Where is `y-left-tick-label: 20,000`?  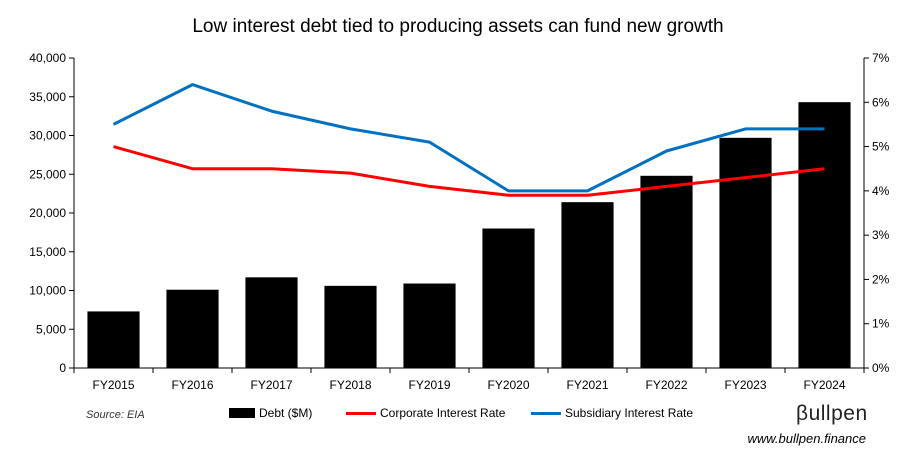
y-left-tick-label: 20,000 is located at coordinates (47, 213).